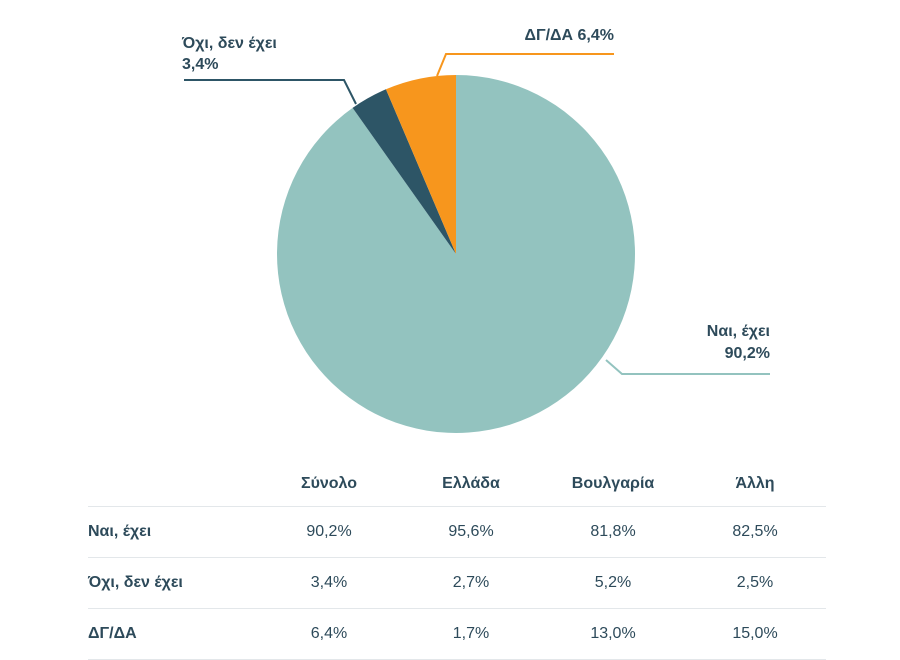  What do you see at coordinates (173, 484) in the screenshot?
I see `table-corner-cell` at bounding box center [173, 484].